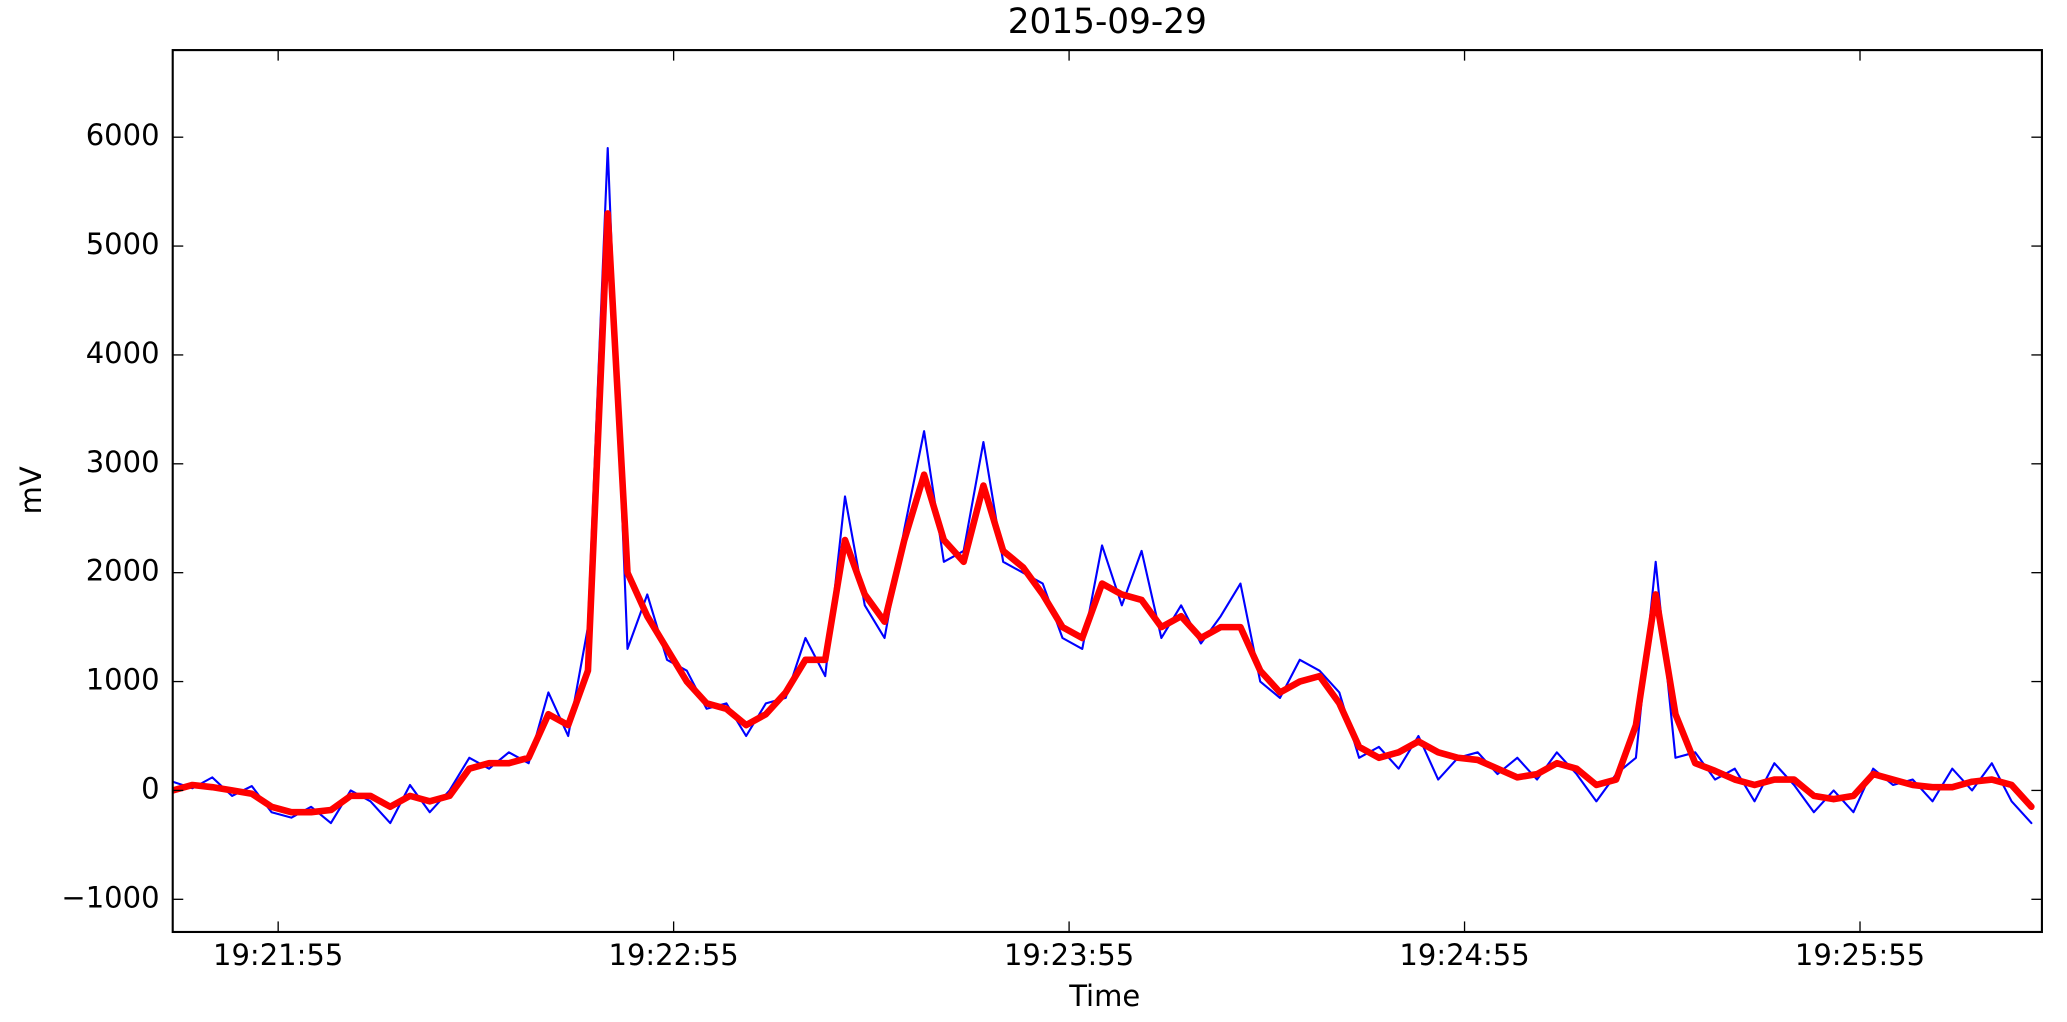  Describe the element at coordinates (278, 955) in the screenshot. I see `x-tick-label: 19:21:55` at that location.